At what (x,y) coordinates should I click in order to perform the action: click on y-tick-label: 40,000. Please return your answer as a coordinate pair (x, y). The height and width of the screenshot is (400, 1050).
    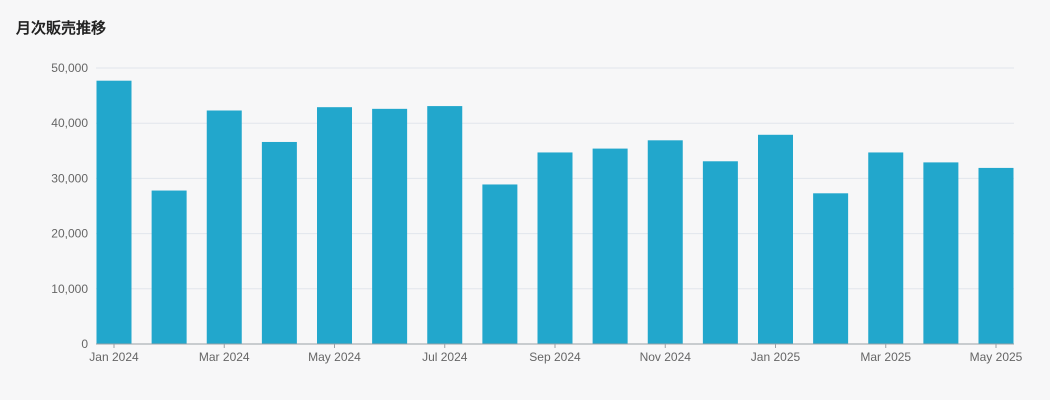
    Looking at the image, I should click on (69, 123).